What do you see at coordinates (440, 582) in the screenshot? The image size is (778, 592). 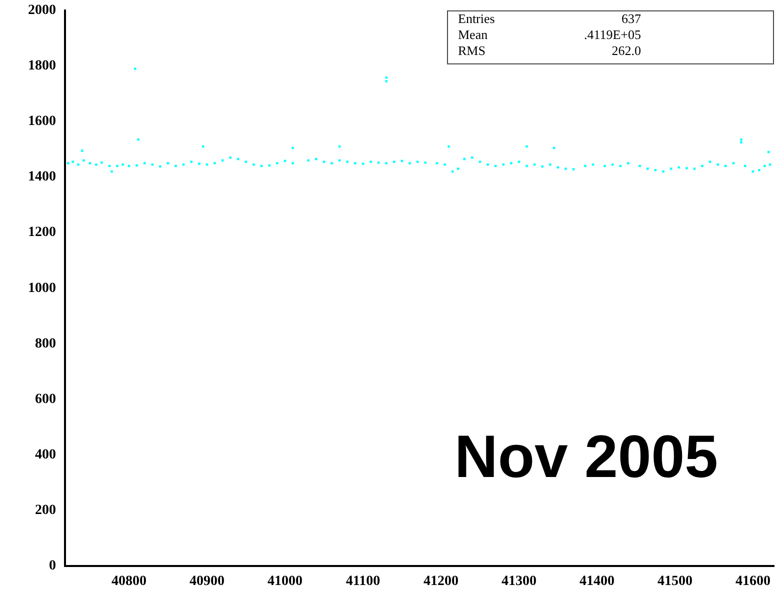 I see `x-tick-label: 41200` at bounding box center [440, 582].